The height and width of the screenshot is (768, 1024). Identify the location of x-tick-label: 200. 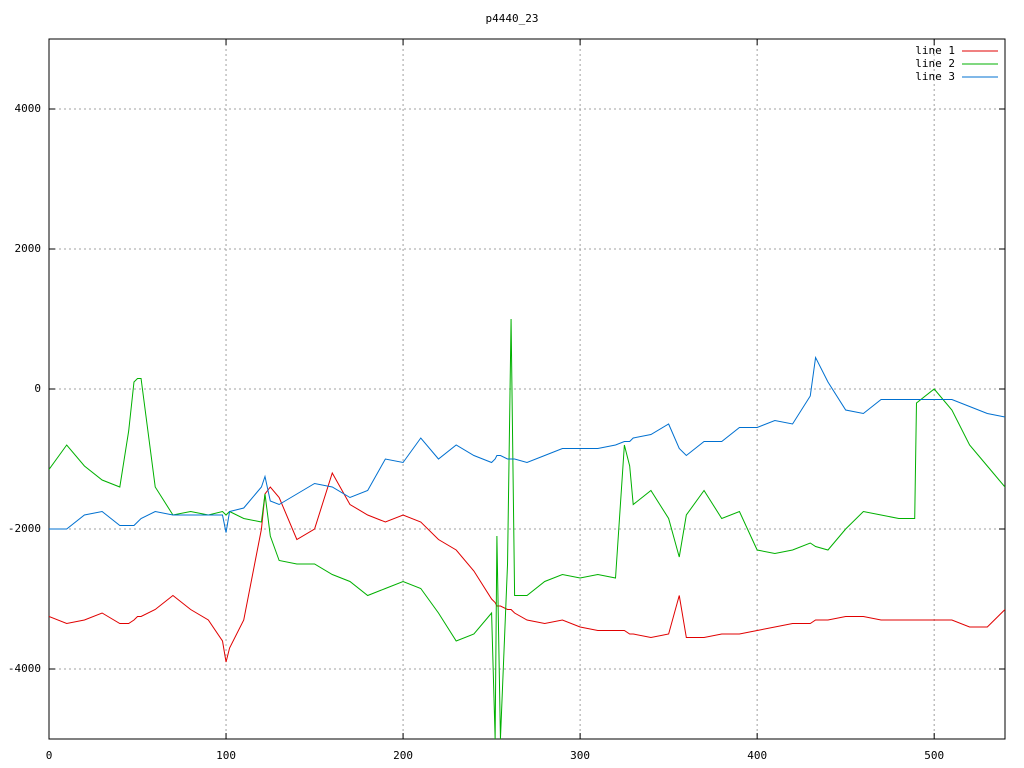
(403, 755).